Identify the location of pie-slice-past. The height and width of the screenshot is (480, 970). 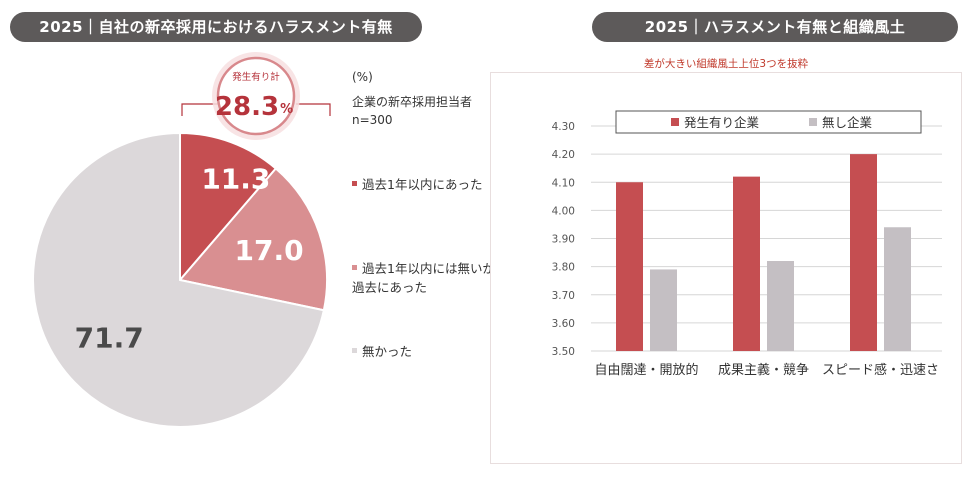
(253, 239).